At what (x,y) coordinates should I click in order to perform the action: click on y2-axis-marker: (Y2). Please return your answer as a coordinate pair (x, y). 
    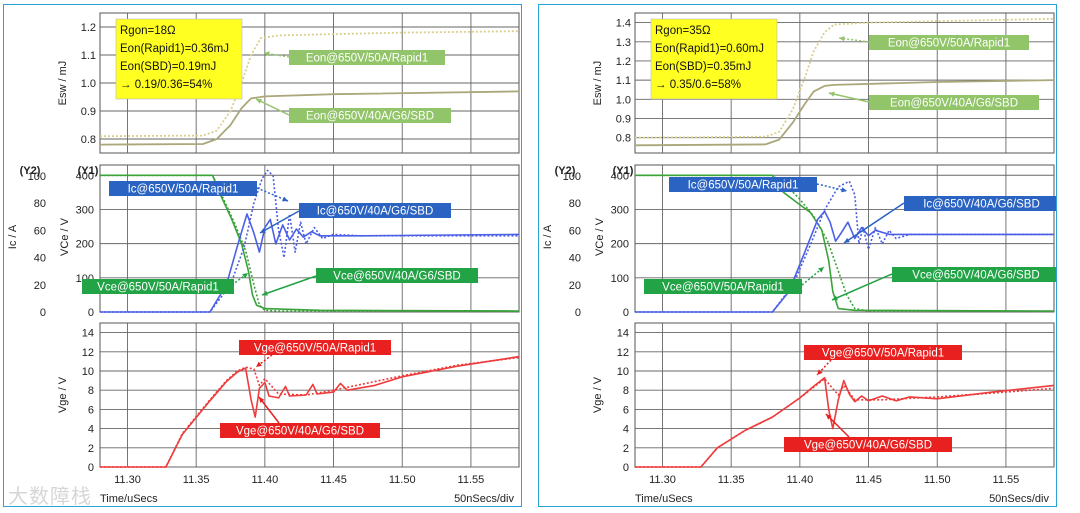
    Looking at the image, I should click on (30, 171).